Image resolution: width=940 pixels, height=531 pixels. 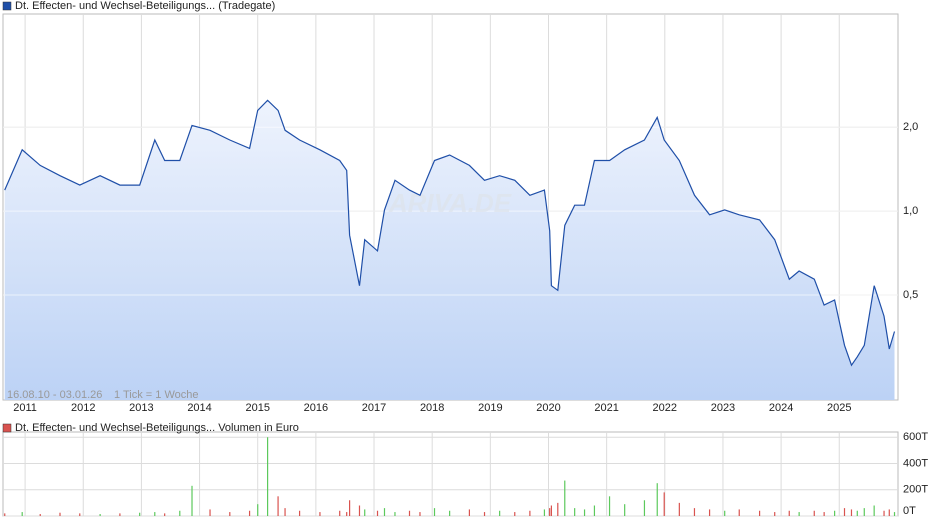 I want to click on watermark: ARIVA.DE, so click(x=450, y=203).